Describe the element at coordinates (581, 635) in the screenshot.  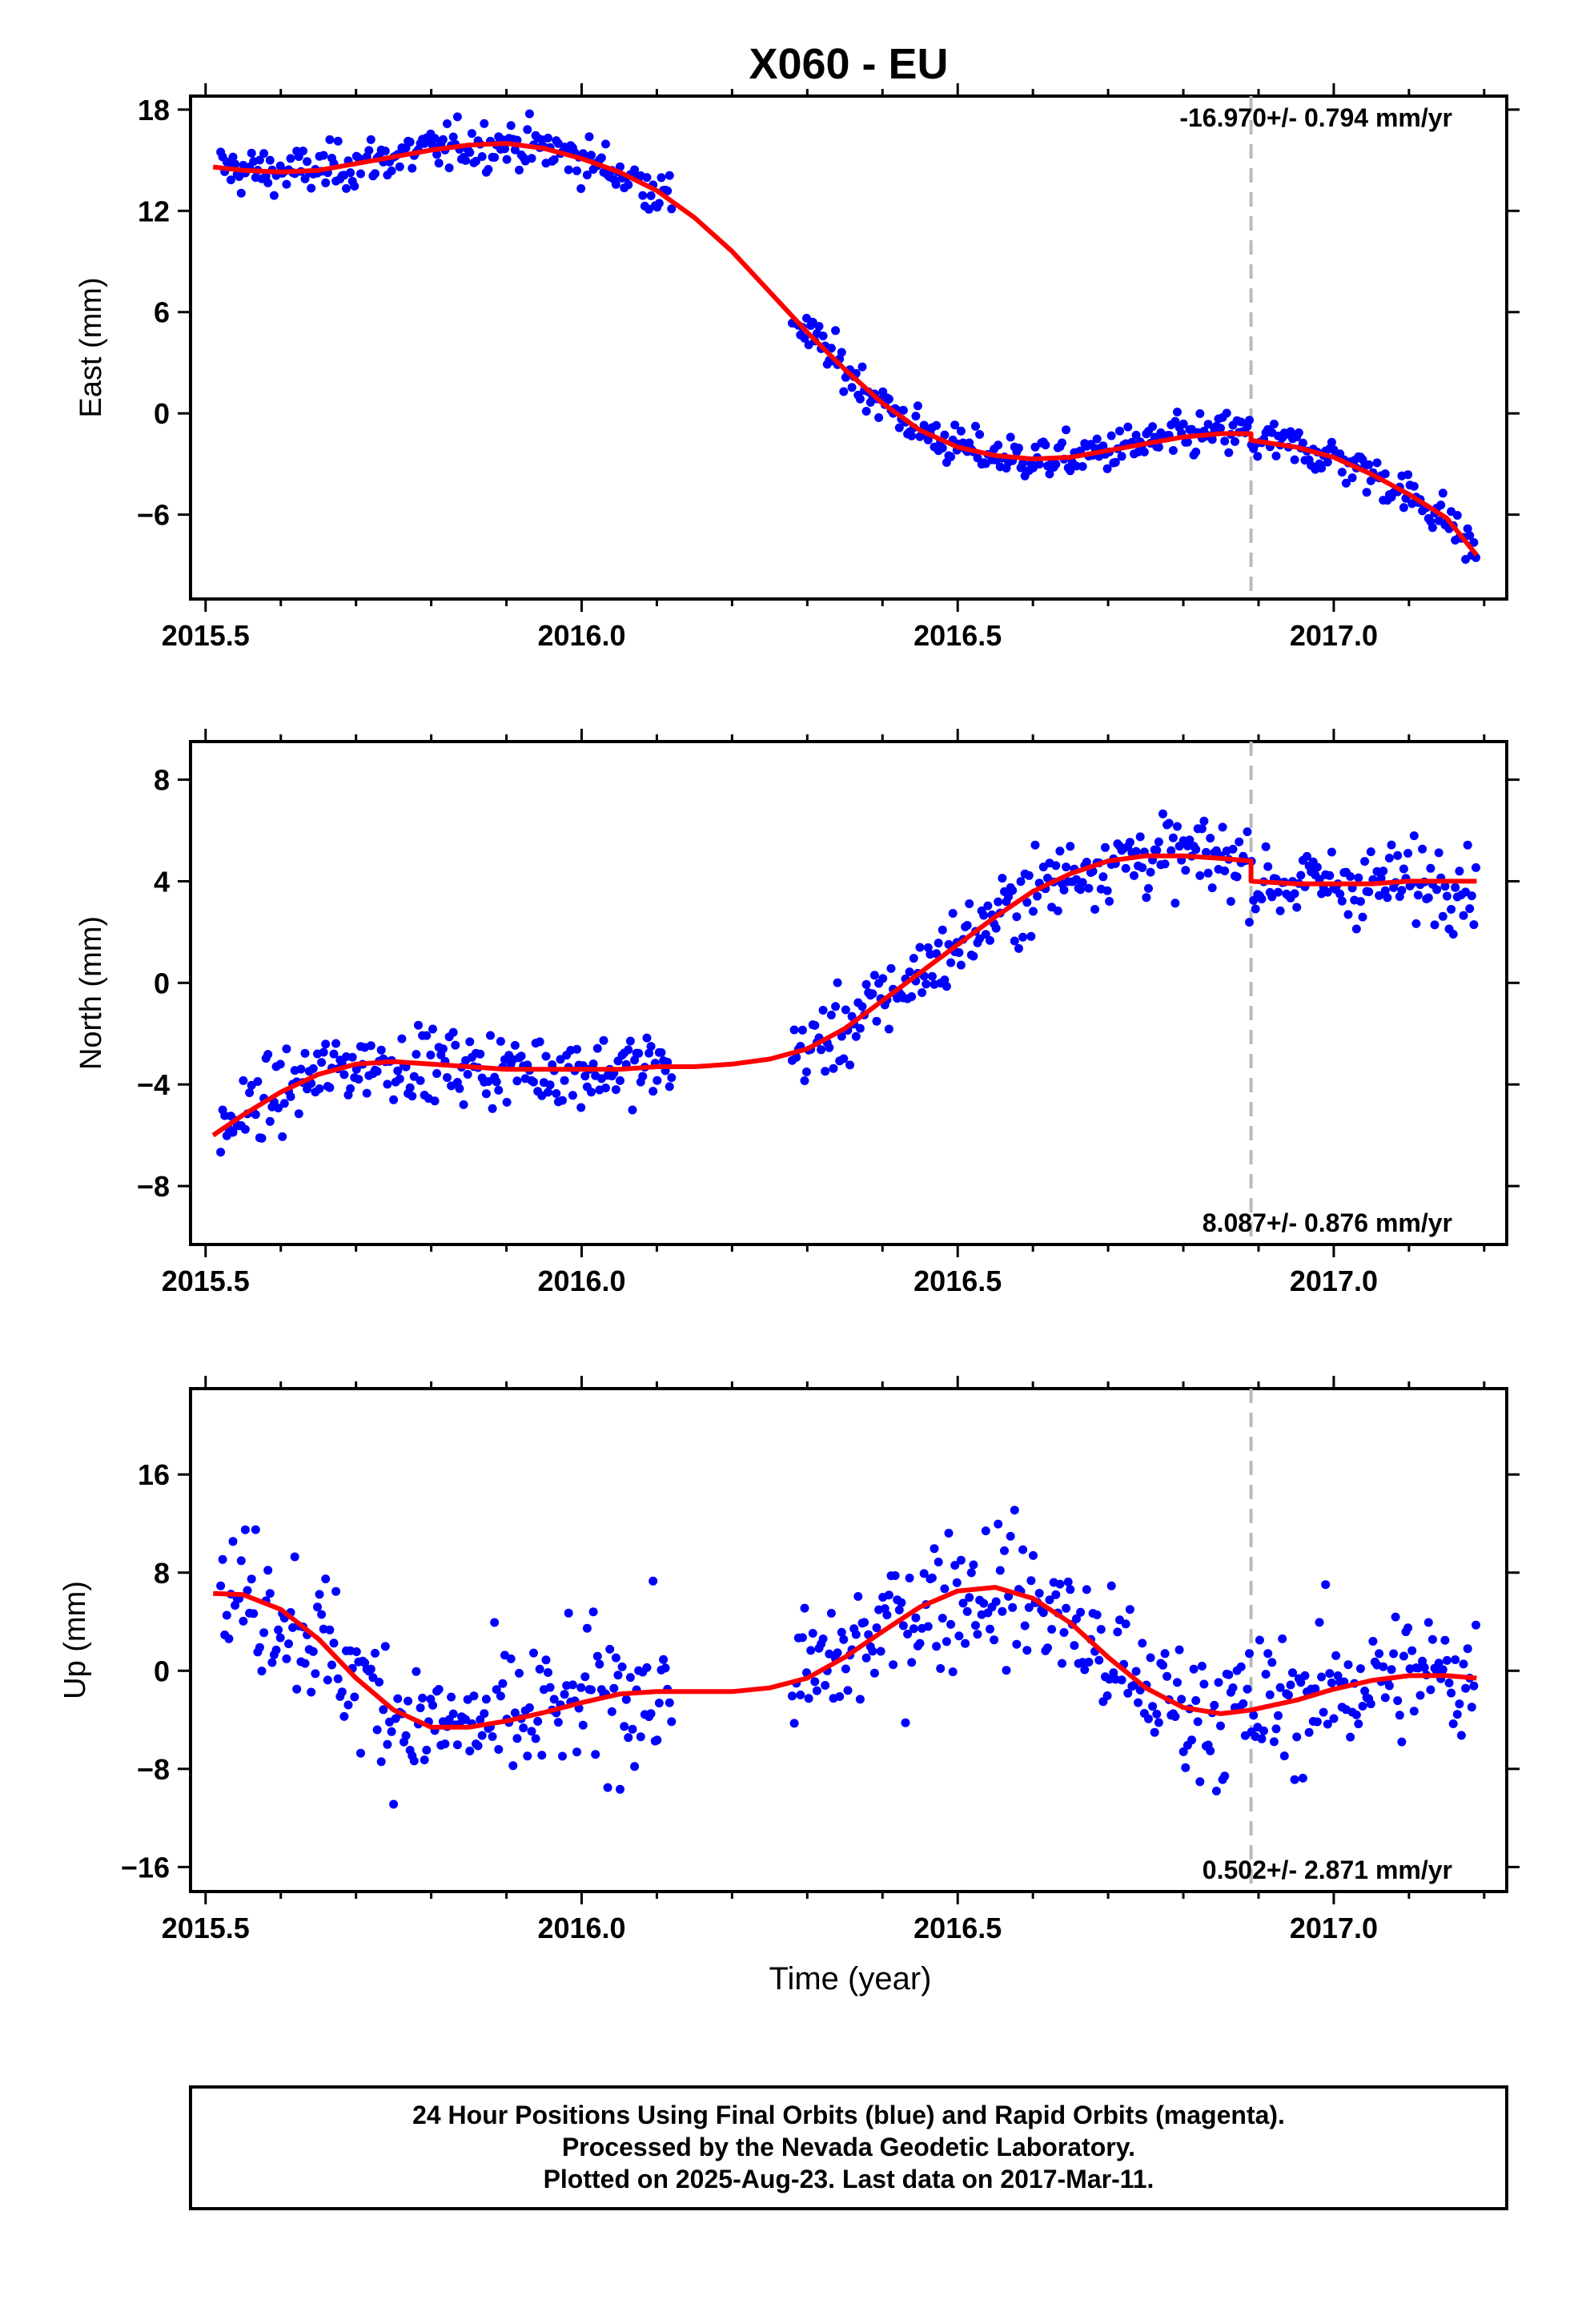
I see `x-tick-label: 2016.0` at that location.